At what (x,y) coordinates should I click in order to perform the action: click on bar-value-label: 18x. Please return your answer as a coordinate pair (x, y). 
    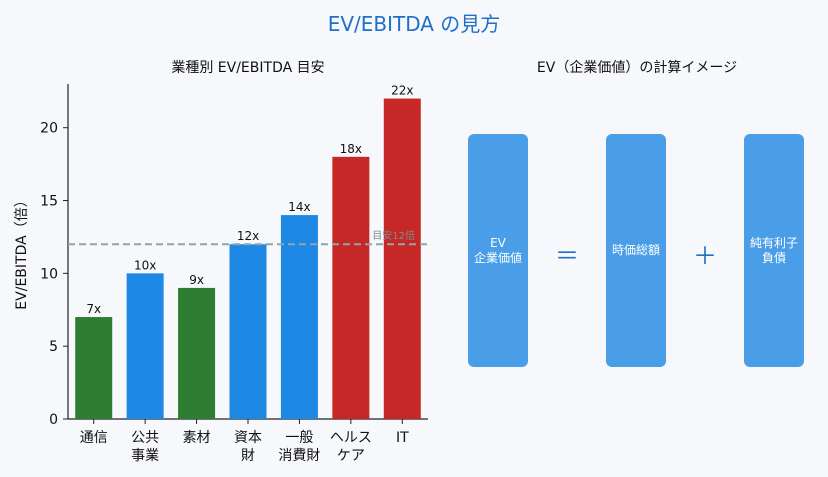
    Looking at the image, I should click on (351, 149).